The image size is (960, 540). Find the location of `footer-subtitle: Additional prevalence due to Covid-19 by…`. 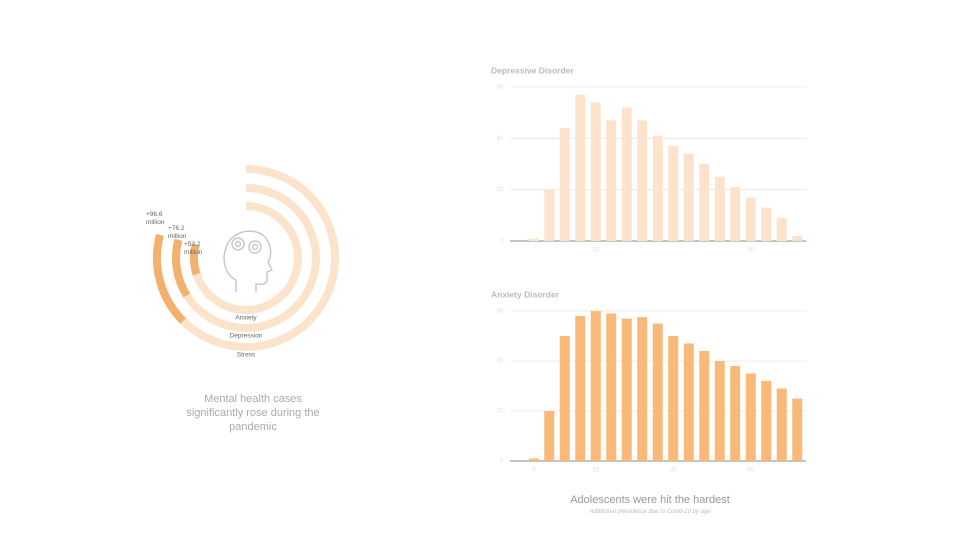

footer-subtitle: Additional prevalence due to Covid-19 by… is located at coordinates (650, 512).